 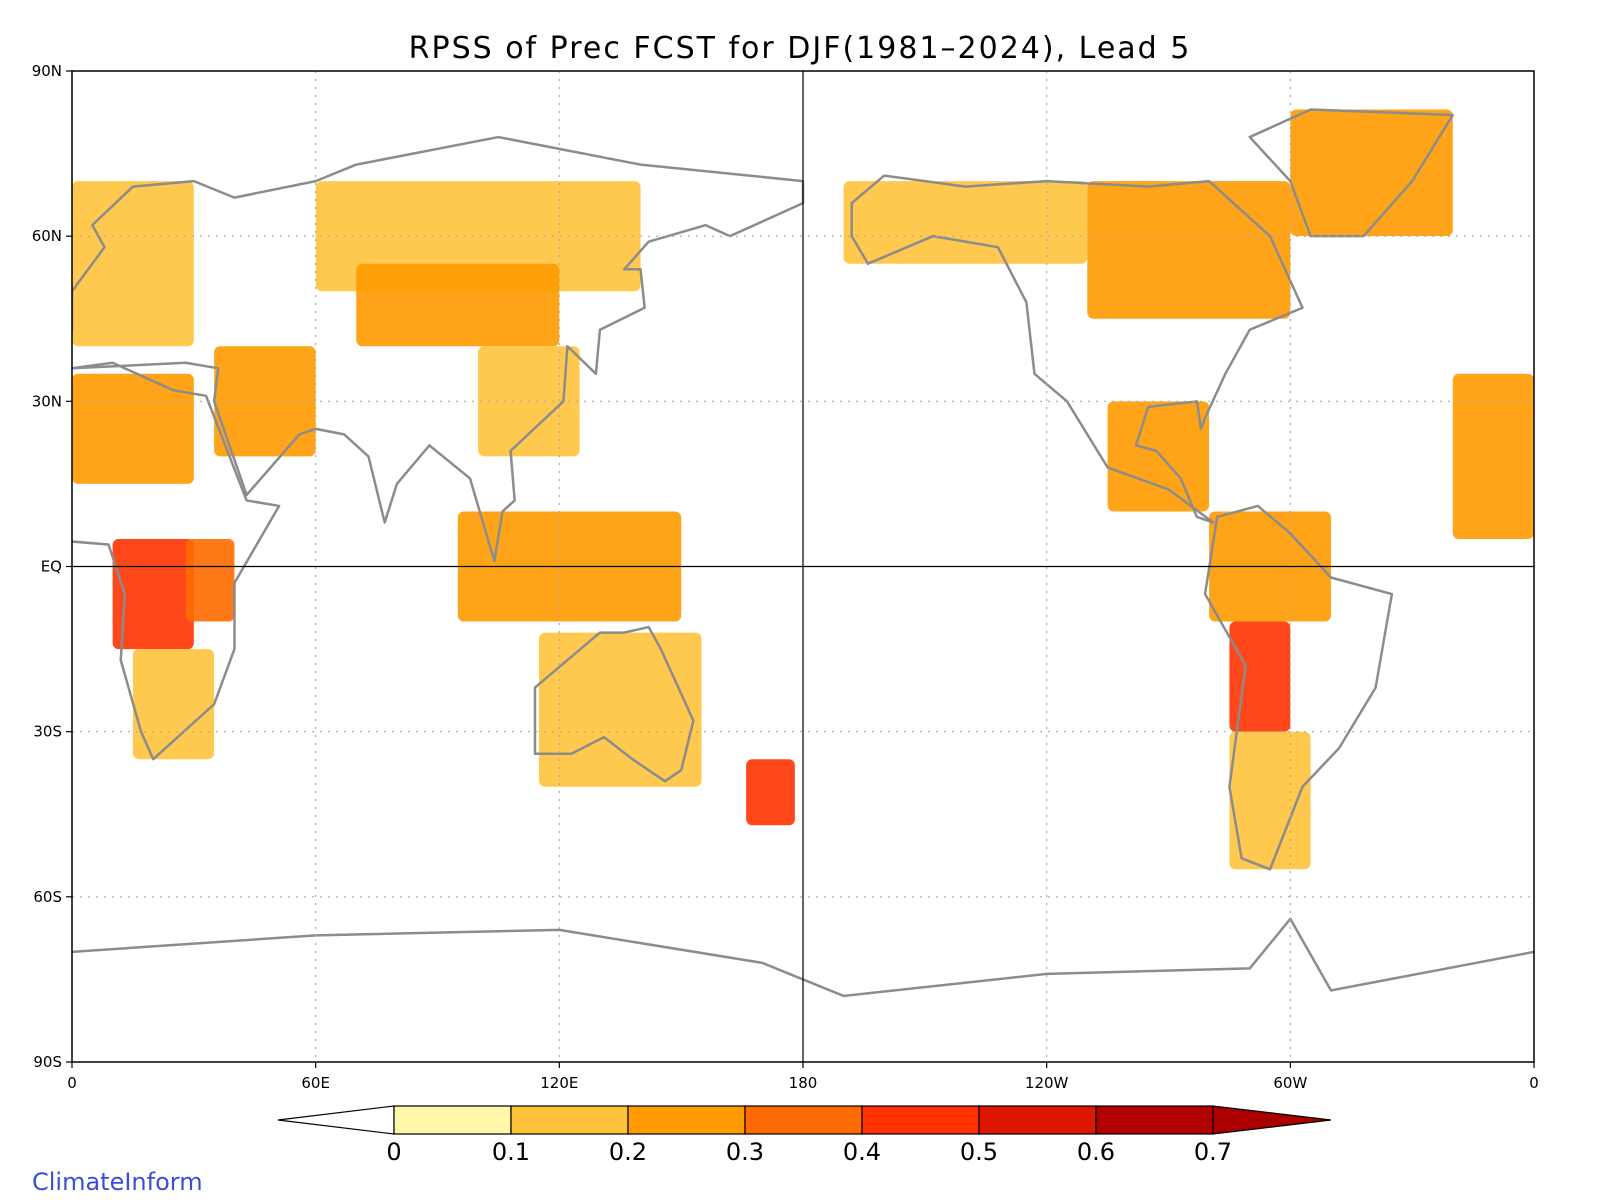 I want to click on colorbar-below-triangle, so click(x=336, y=1120).